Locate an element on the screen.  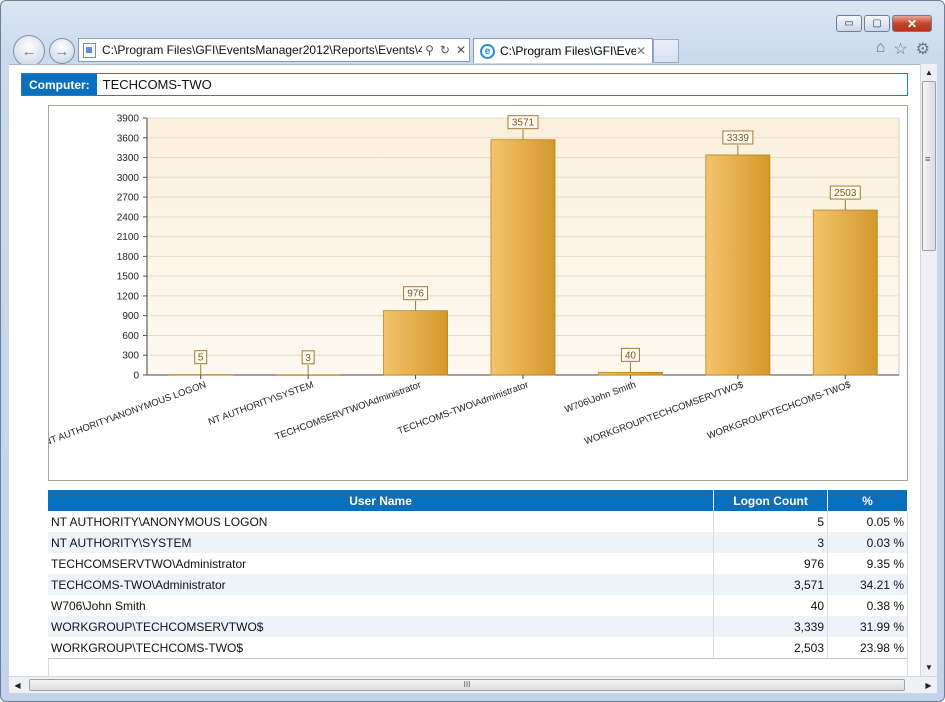
cell-count: 2,503 is located at coordinates (771, 647).